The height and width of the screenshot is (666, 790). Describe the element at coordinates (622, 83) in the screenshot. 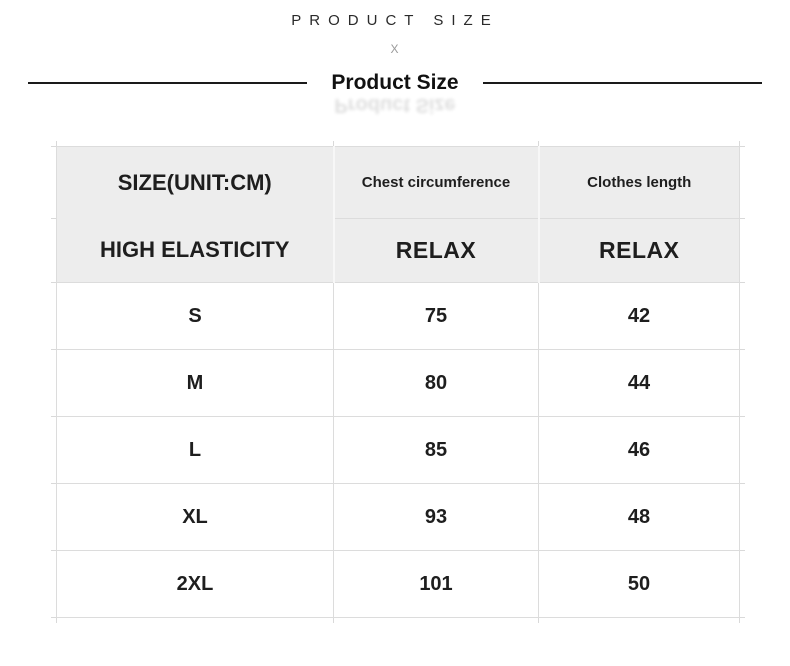

I see `title-rule-right` at that location.